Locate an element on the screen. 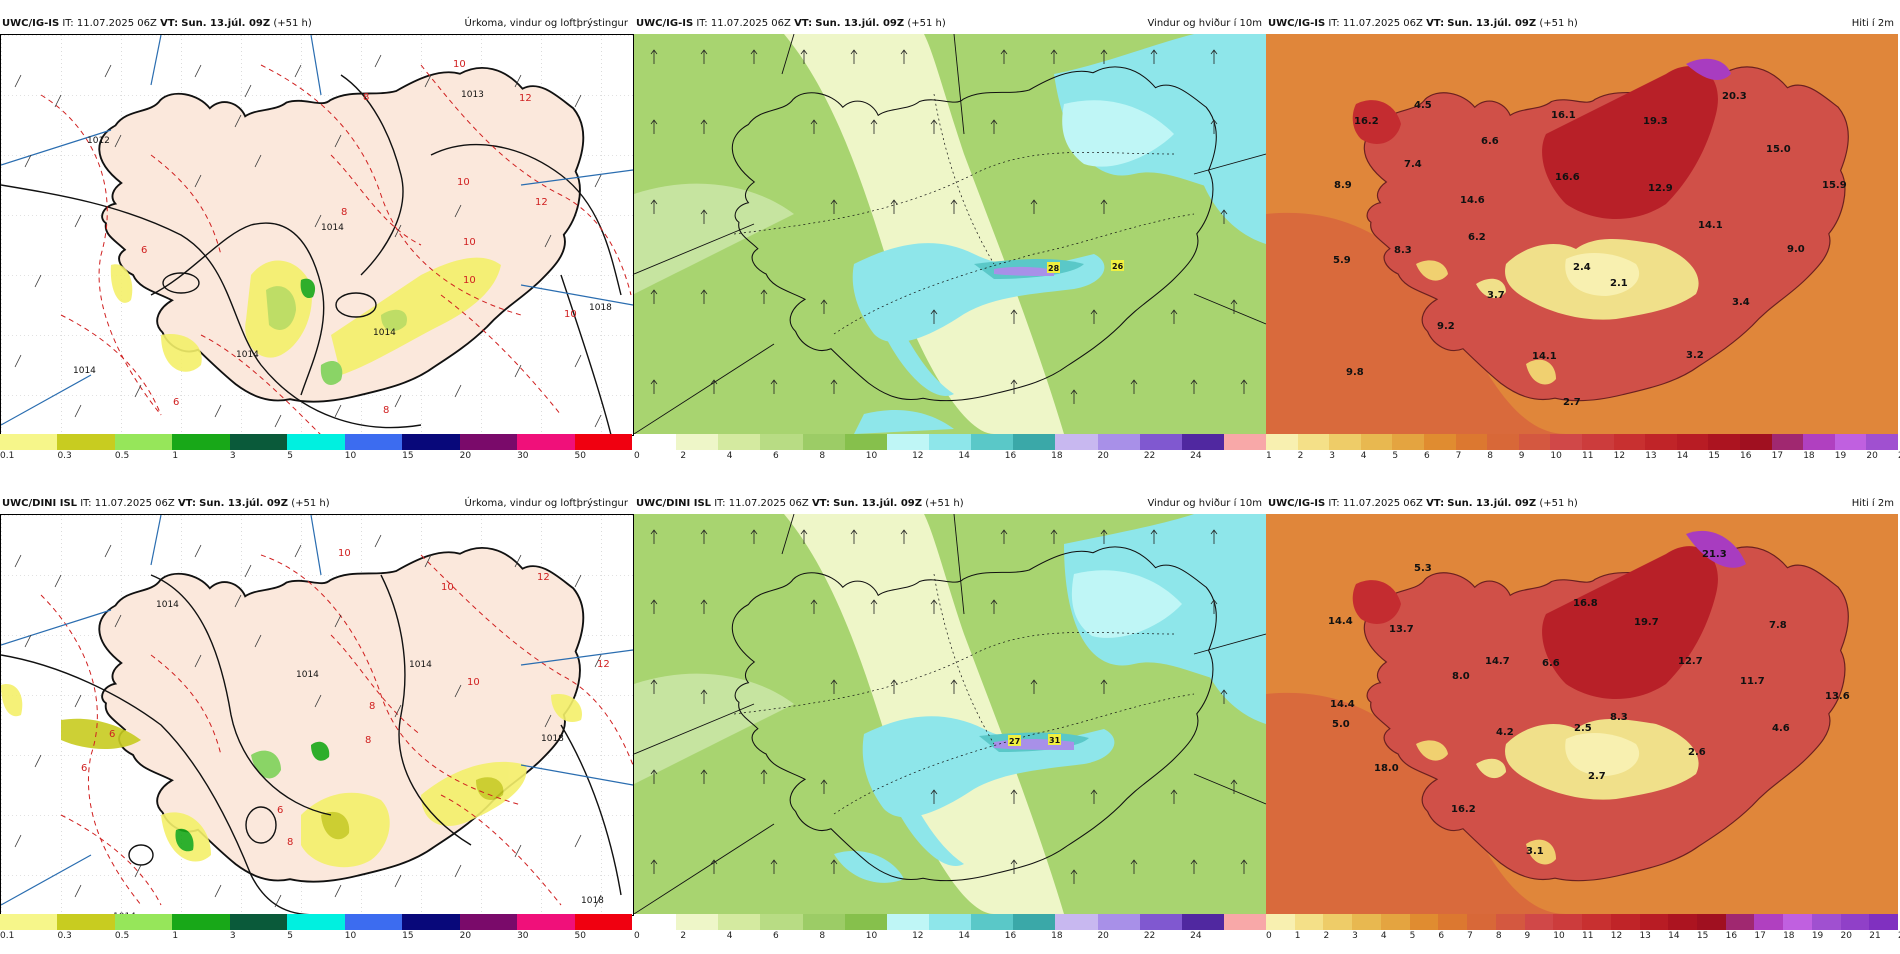  isotherm-label: 12 is located at coordinates (543, 577).